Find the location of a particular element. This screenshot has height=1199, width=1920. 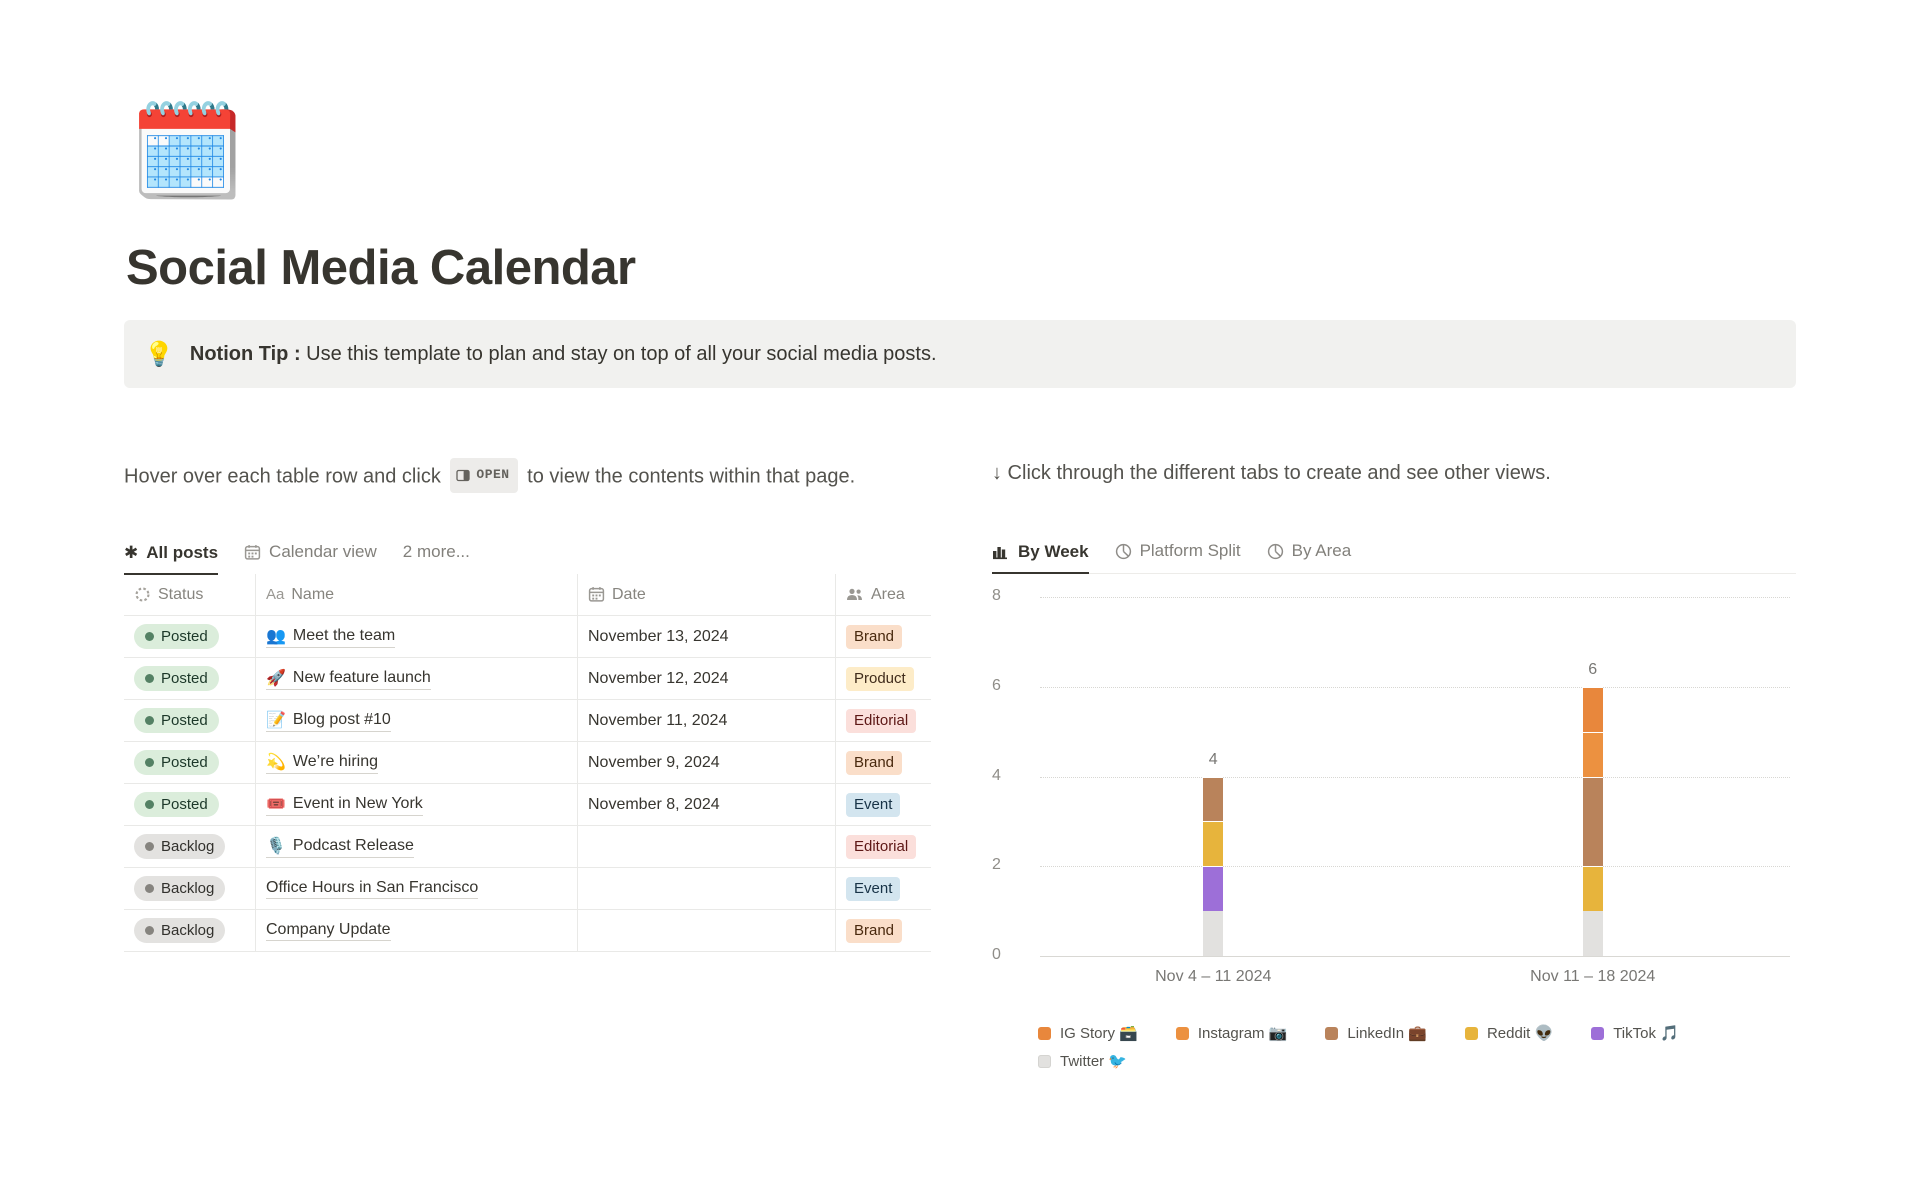

status-dot-icon is located at coordinates (149, 636).